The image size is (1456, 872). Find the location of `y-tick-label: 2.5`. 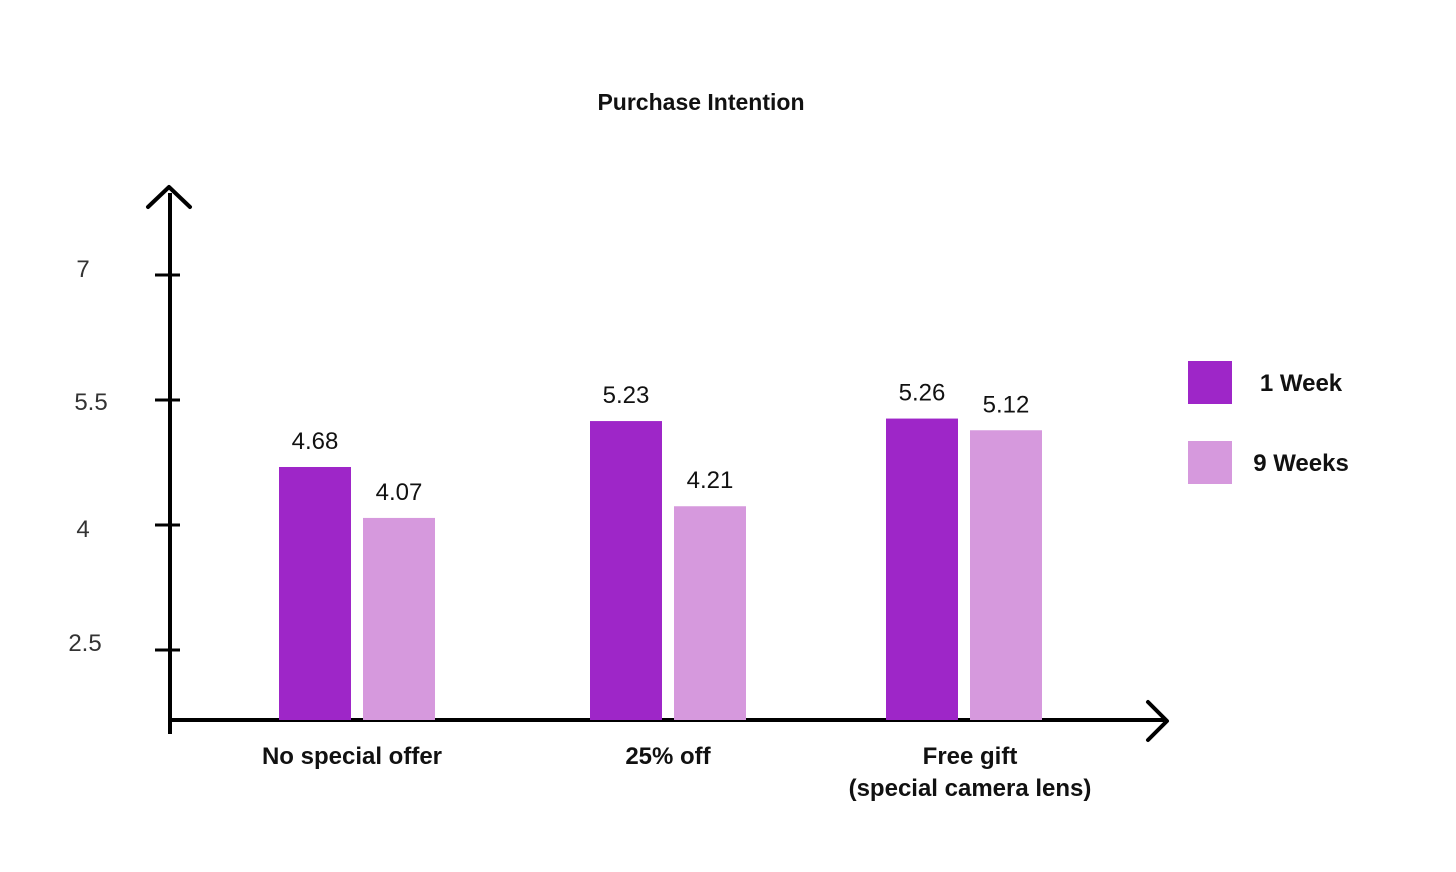

y-tick-label: 2.5 is located at coordinates (84, 643).